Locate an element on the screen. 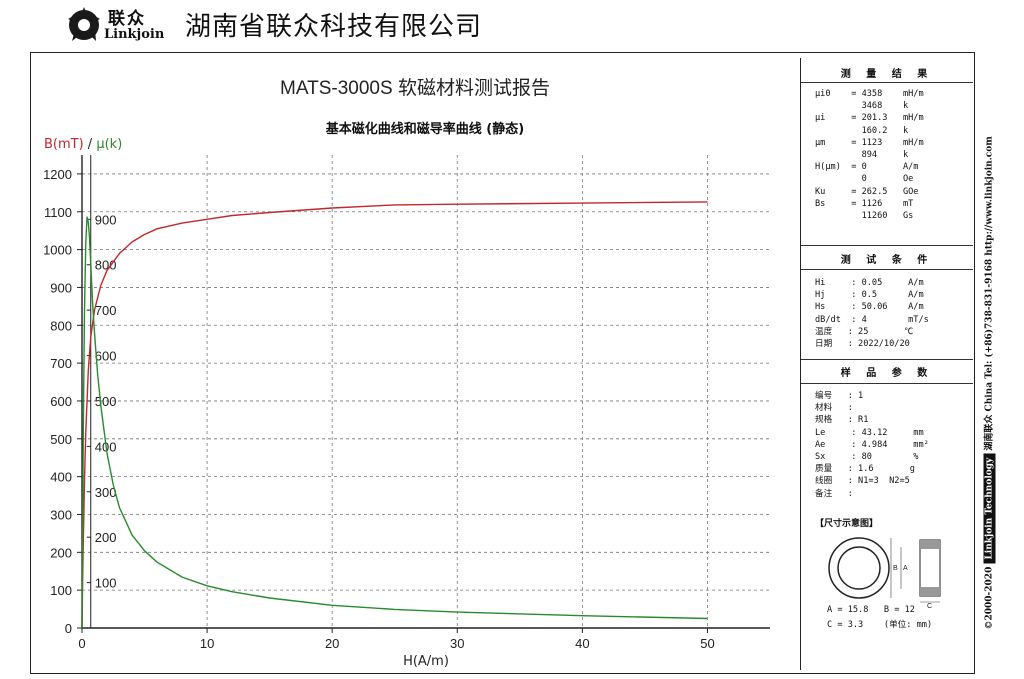  sample-row: 编号 : 1 is located at coordinates (839, 396).